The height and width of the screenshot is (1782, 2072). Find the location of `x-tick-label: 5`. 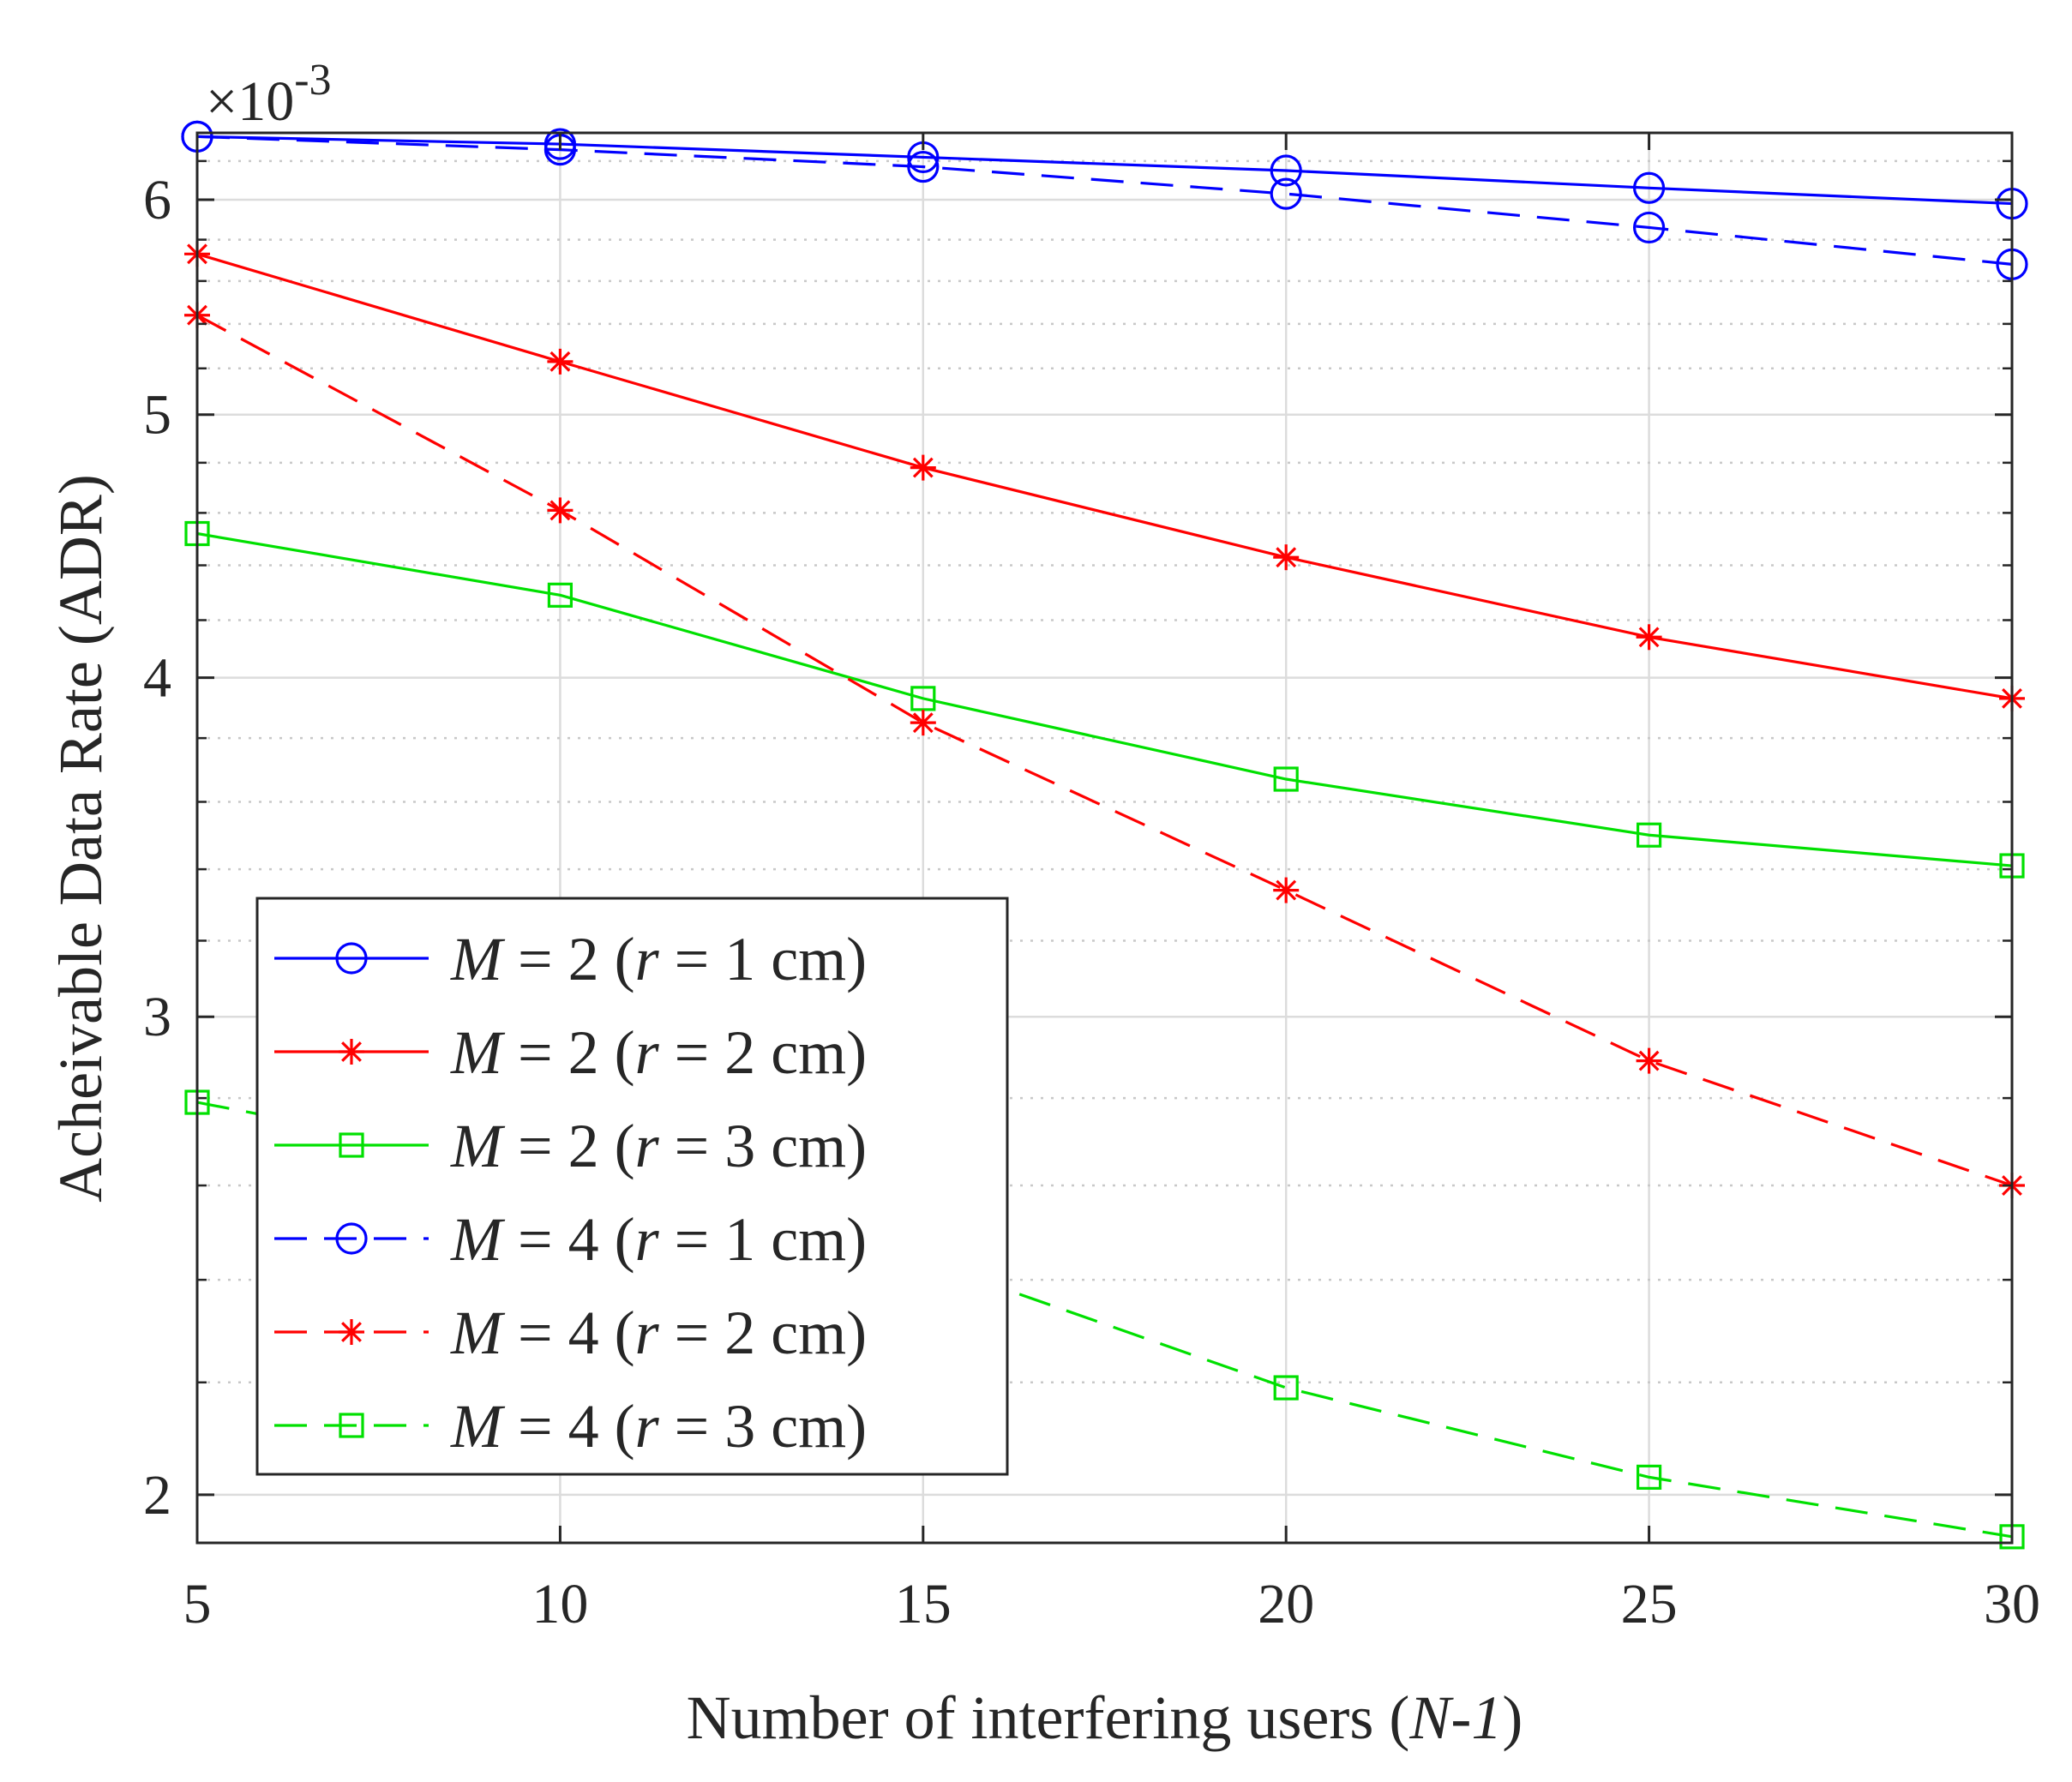

x-tick-label: 5 is located at coordinates (197, 1604).